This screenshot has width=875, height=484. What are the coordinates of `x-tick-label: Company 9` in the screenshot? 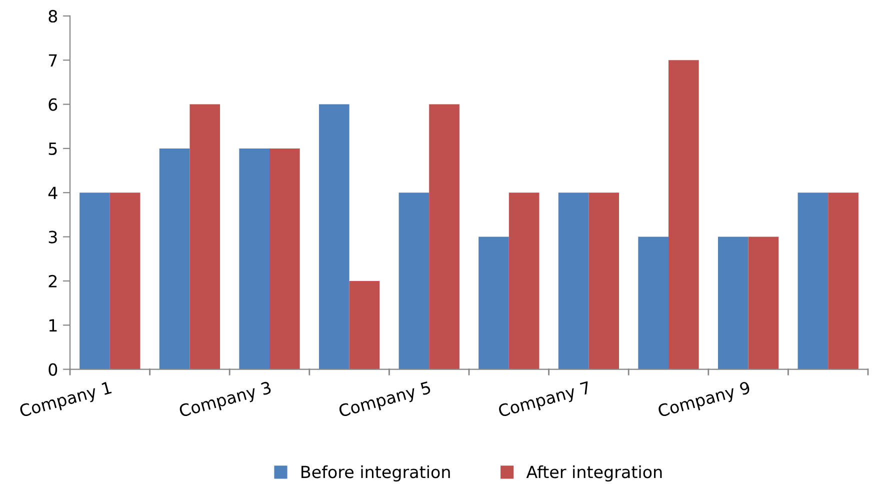 It's located at (704, 400).